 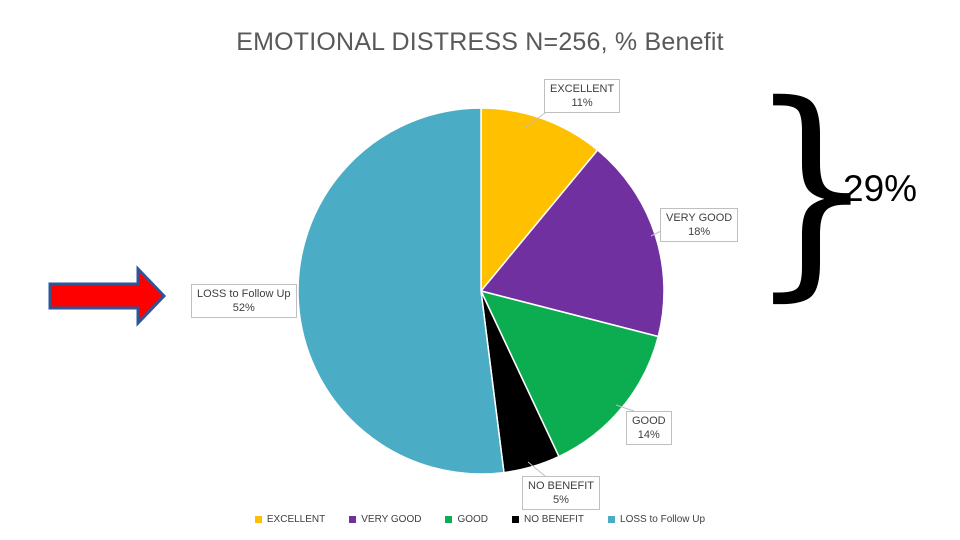 What do you see at coordinates (243, 308) in the screenshot?
I see `data-label-value: 52%` at bounding box center [243, 308].